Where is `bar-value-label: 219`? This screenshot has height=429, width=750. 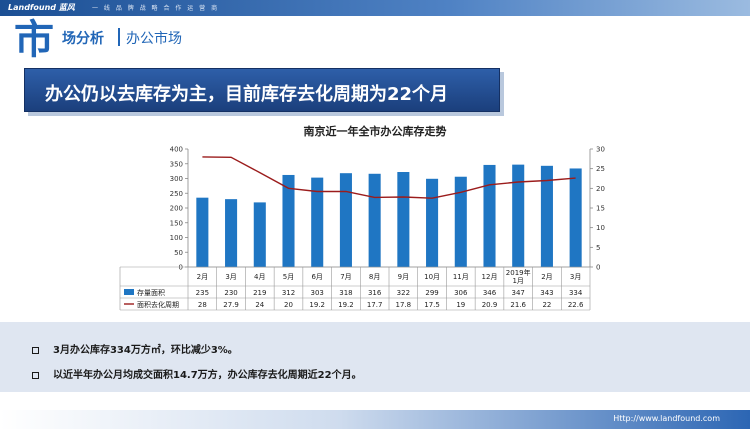 bar-value-label: 219 is located at coordinates (259, 293).